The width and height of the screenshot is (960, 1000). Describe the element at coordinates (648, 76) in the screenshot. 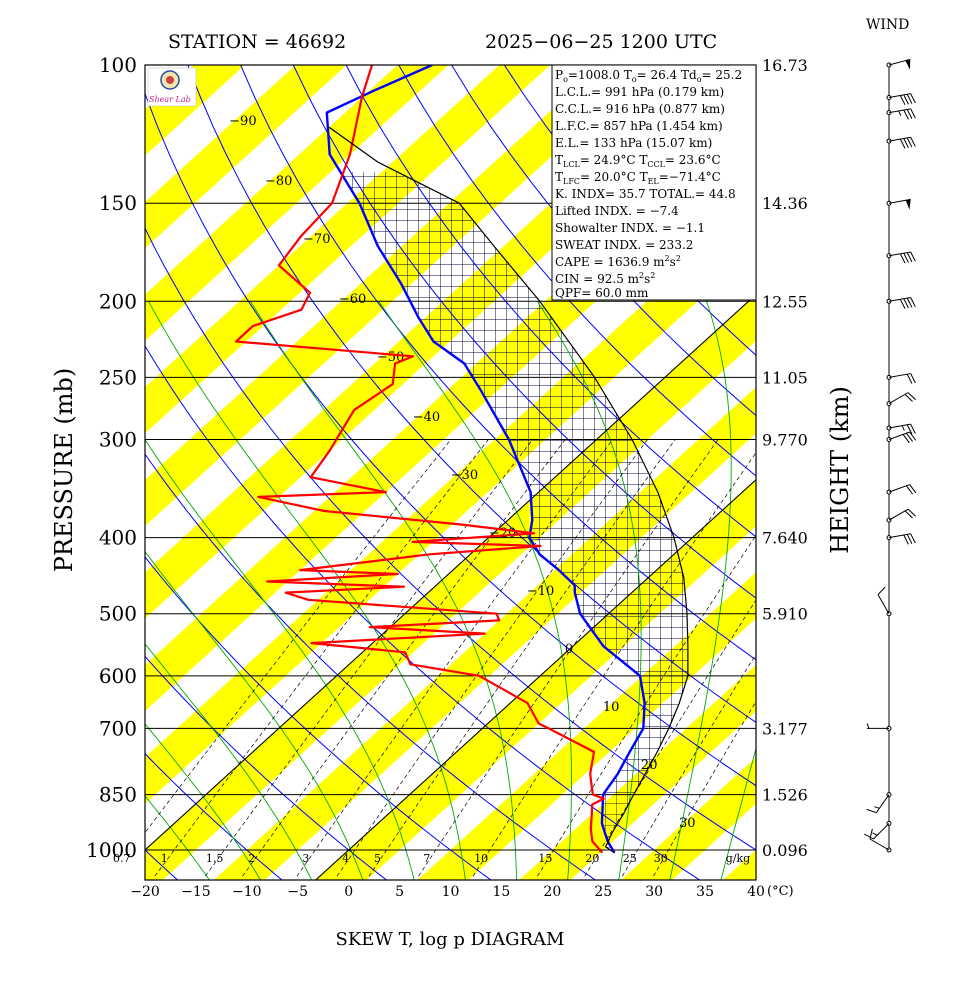

I see `surface-values: Po=1008.0 To= 26.4 Tdo= 25.2` at that location.